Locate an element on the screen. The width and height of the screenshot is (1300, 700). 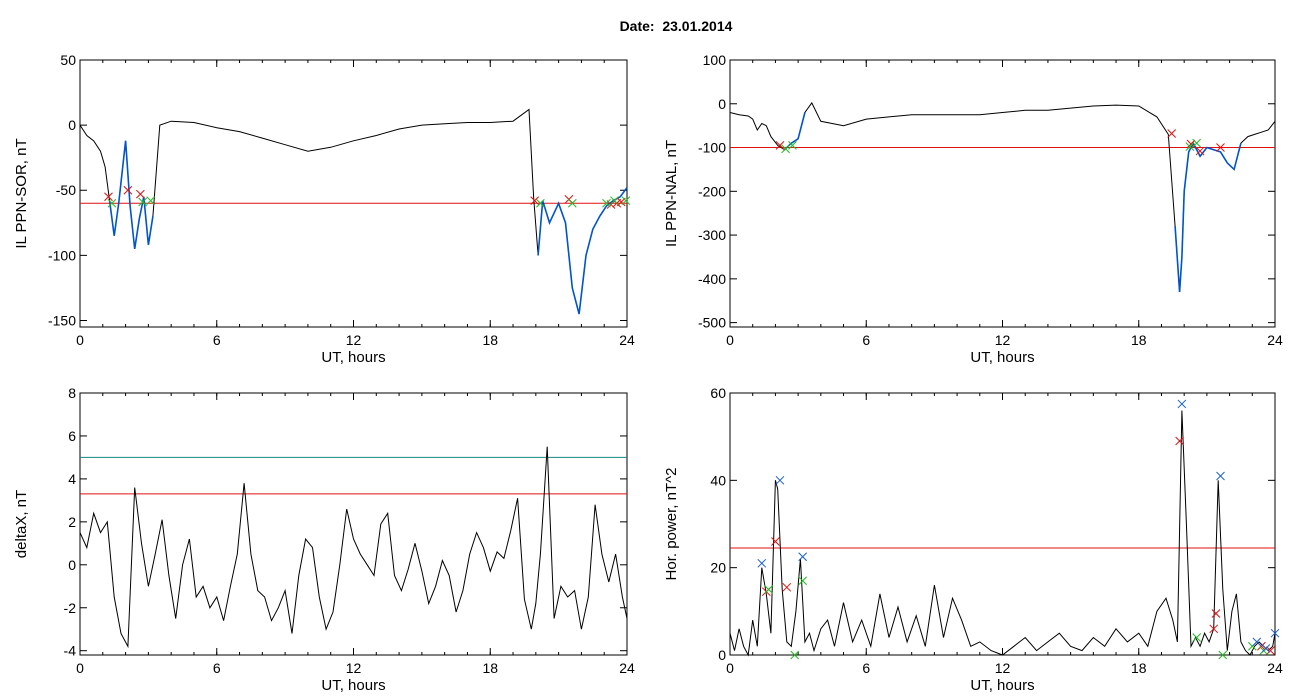
y-tick-label: -100 is located at coordinates (712, 148).